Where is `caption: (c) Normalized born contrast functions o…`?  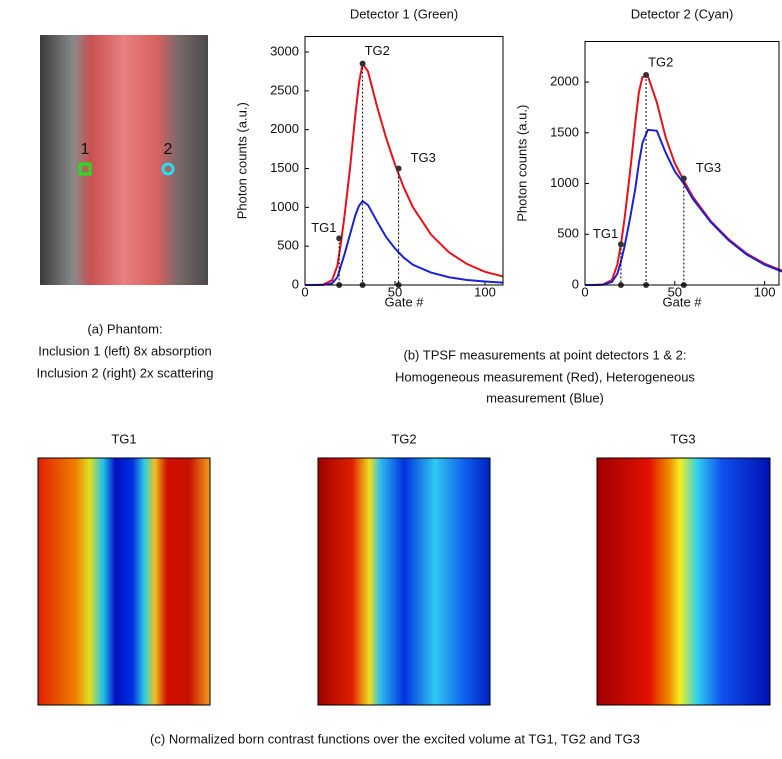 caption: (c) Normalized born contrast functions o… is located at coordinates (395, 738).